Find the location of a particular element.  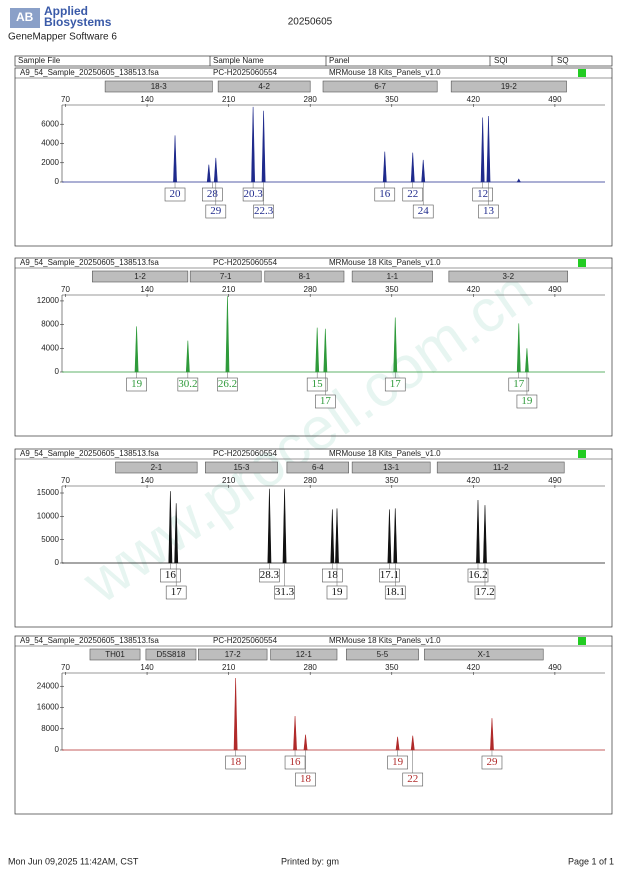

allele-label: 30.2 is located at coordinates (187, 384).